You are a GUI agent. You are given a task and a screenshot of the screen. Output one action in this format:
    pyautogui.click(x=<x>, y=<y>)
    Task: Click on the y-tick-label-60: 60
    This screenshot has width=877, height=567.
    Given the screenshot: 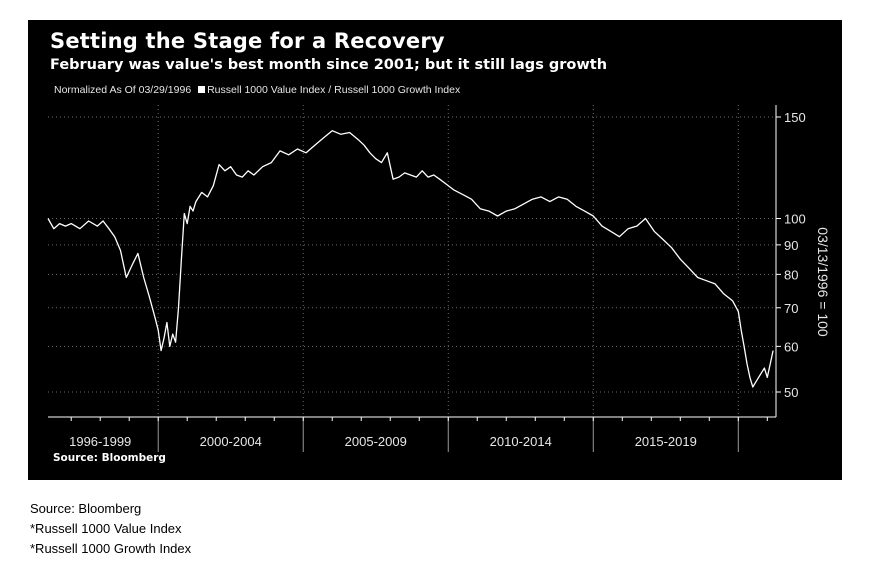 What is the action you would take?
    pyautogui.click(x=791, y=346)
    